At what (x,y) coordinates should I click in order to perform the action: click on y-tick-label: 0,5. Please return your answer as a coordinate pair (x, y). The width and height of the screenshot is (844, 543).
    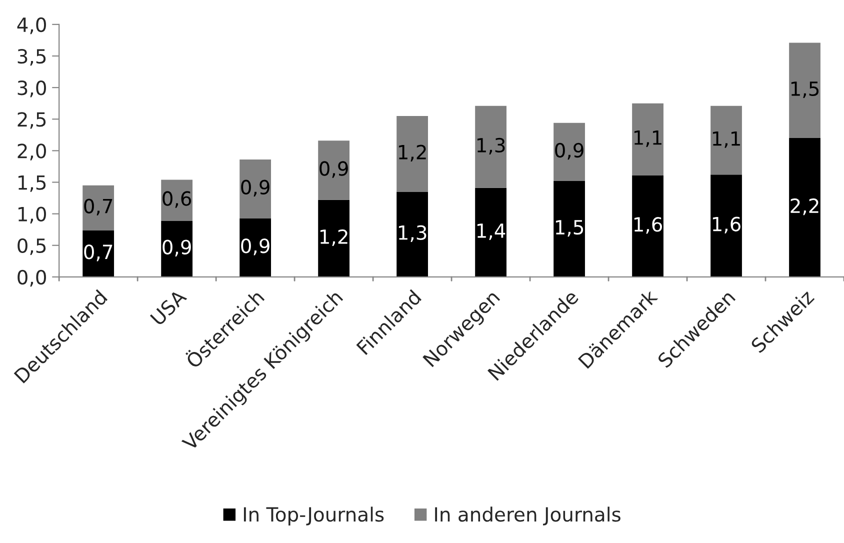
    Looking at the image, I should click on (32, 247).